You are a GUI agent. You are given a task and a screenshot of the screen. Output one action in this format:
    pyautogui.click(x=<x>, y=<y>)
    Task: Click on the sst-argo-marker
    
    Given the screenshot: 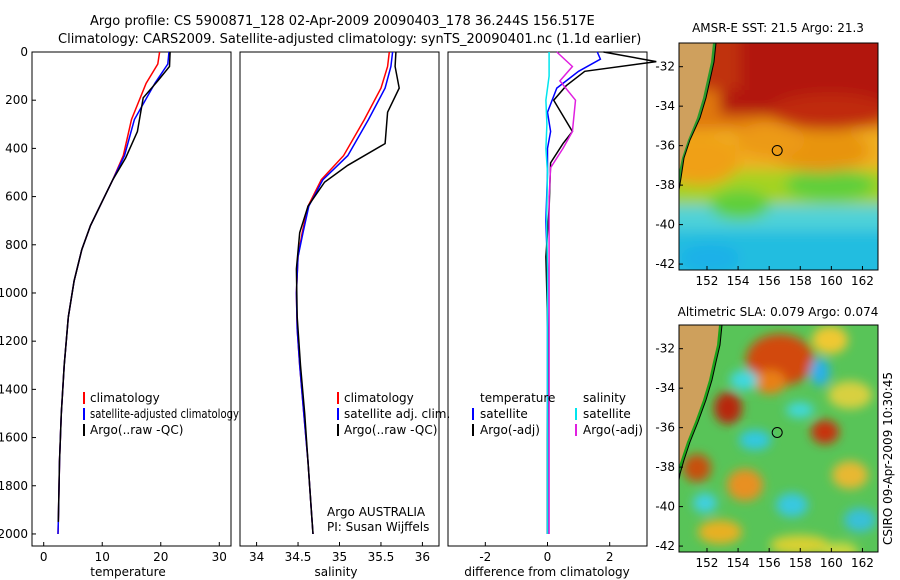 What is the action you would take?
    pyautogui.click(x=777, y=150)
    